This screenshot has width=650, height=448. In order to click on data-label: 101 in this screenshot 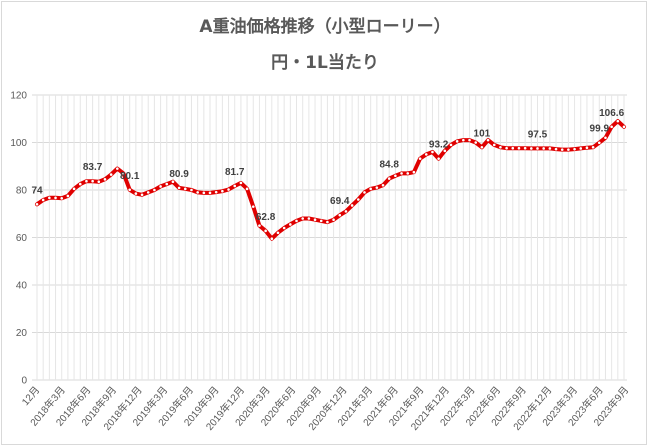, I will do `click(482, 133)`.